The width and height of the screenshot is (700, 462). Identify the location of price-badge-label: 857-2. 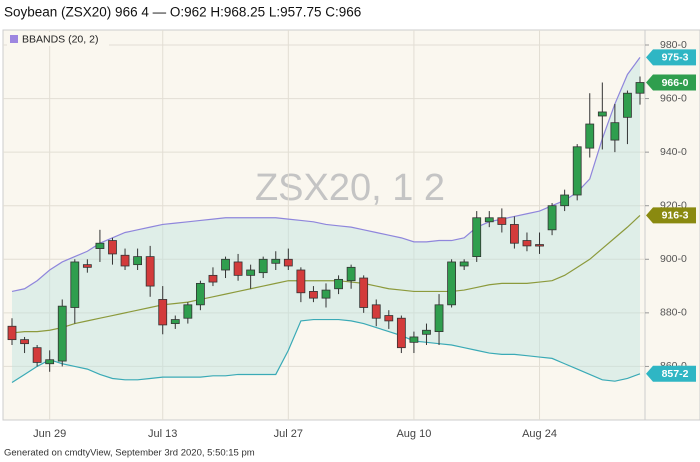
(675, 374).